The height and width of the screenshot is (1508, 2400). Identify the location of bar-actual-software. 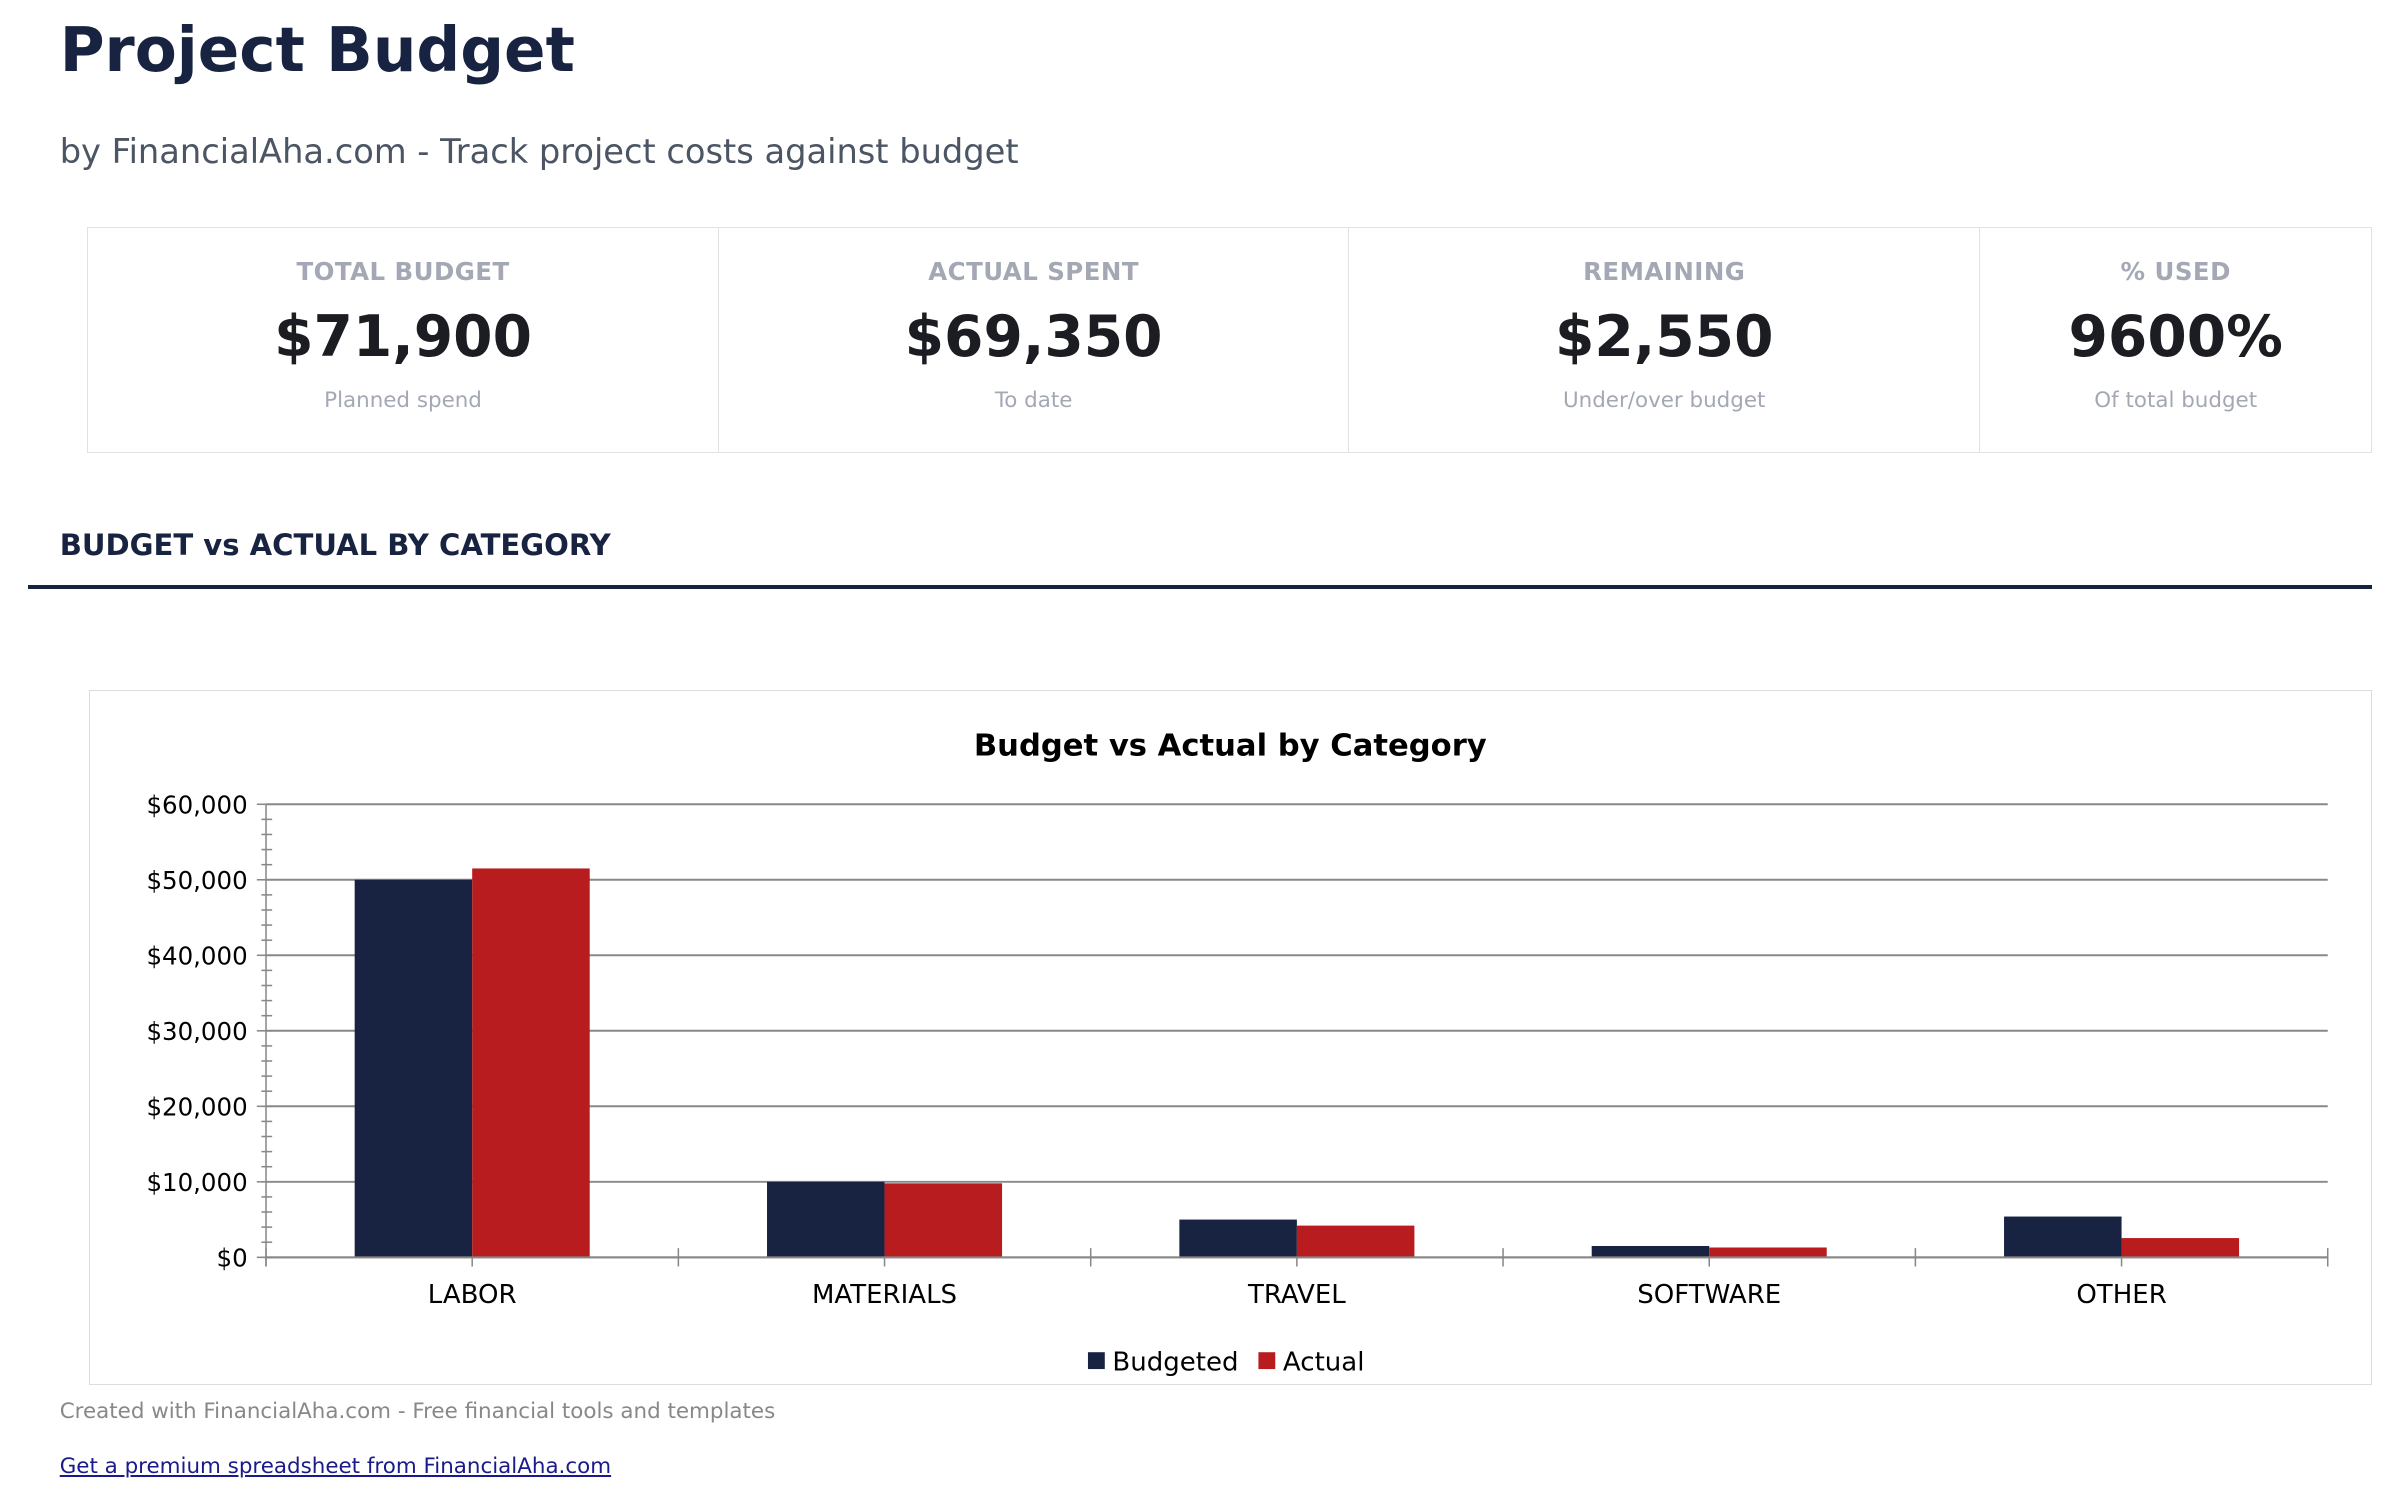
(1767, 1252).